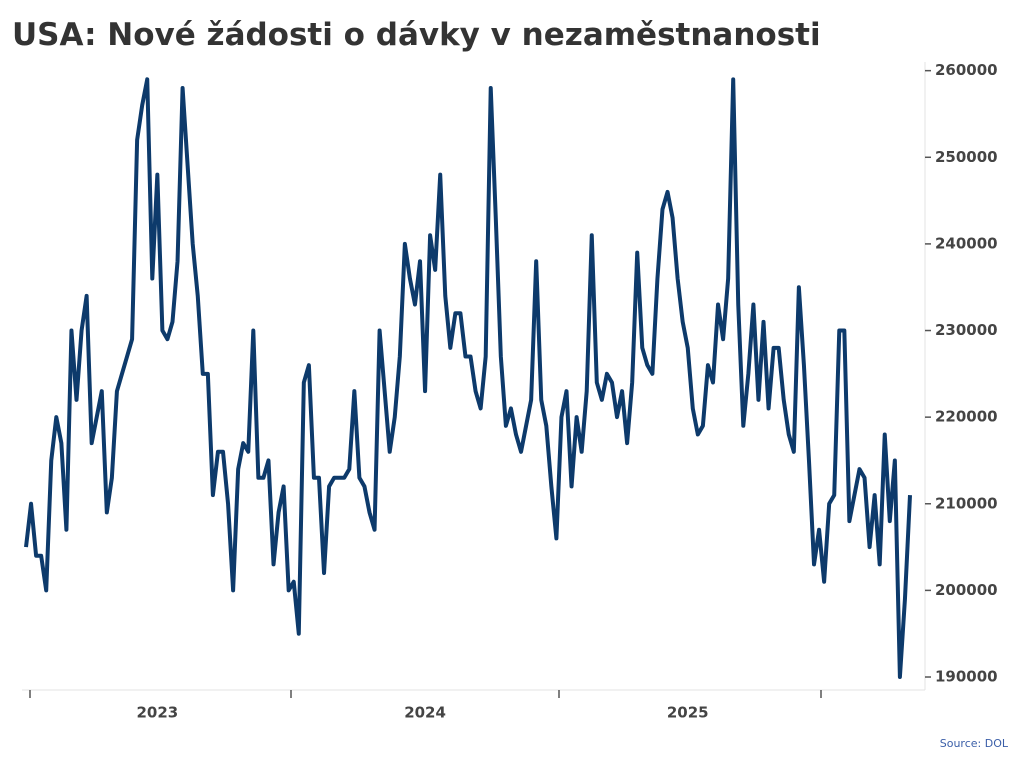 This screenshot has height=767, width=1024. Describe the element at coordinates (688, 713) in the screenshot. I see `x-tick-label: 2025` at that location.